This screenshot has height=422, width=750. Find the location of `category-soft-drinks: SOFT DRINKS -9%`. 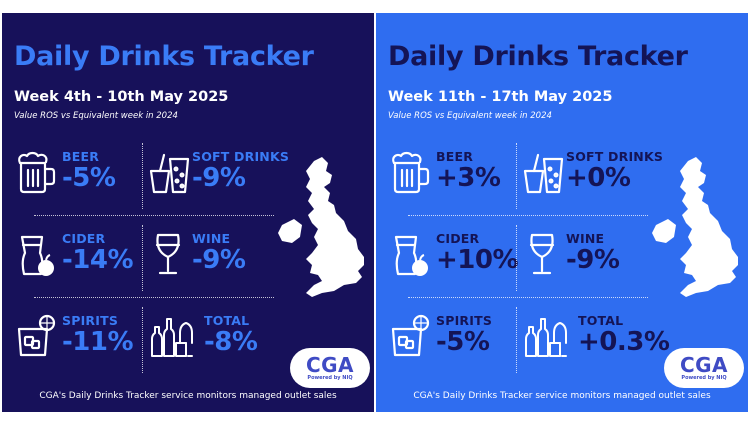

category-soft-drinks: SOFT DRINKS -9% is located at coordinates (217, 179).